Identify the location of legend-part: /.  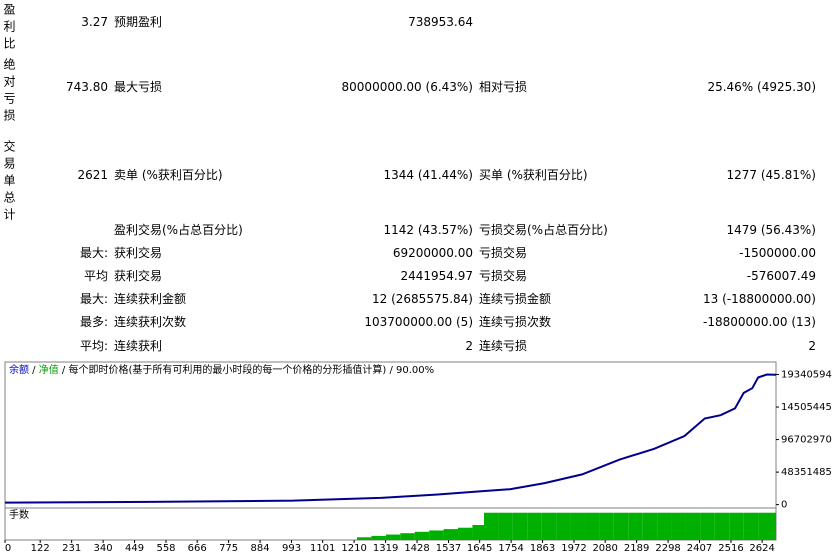
(34, 370).